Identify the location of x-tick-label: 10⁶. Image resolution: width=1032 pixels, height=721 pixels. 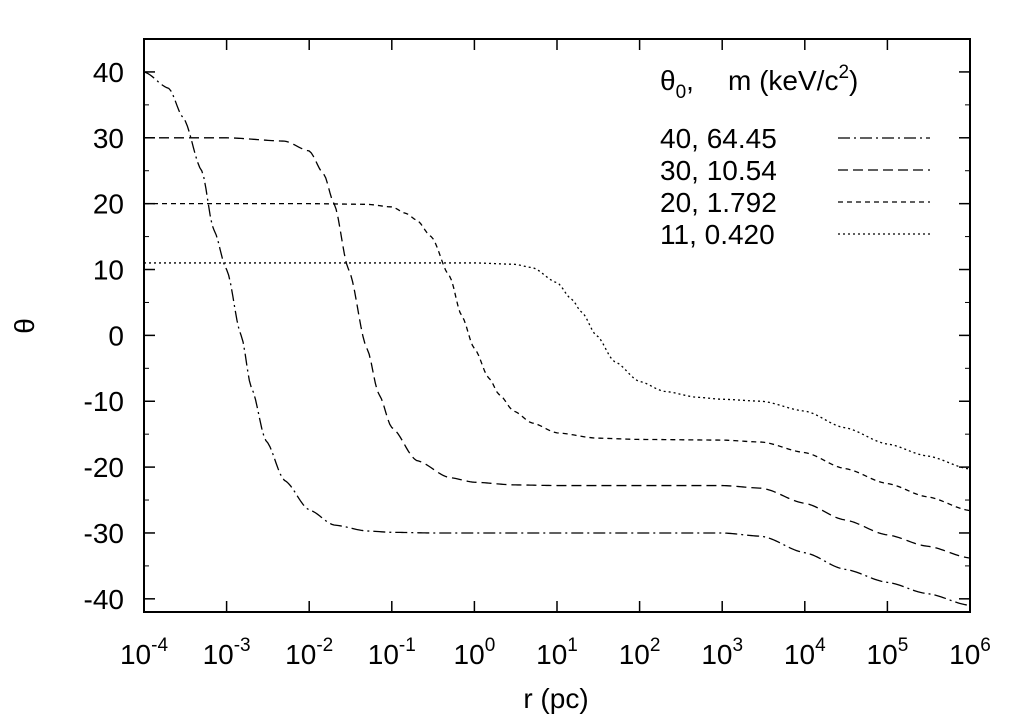
(970, 652).